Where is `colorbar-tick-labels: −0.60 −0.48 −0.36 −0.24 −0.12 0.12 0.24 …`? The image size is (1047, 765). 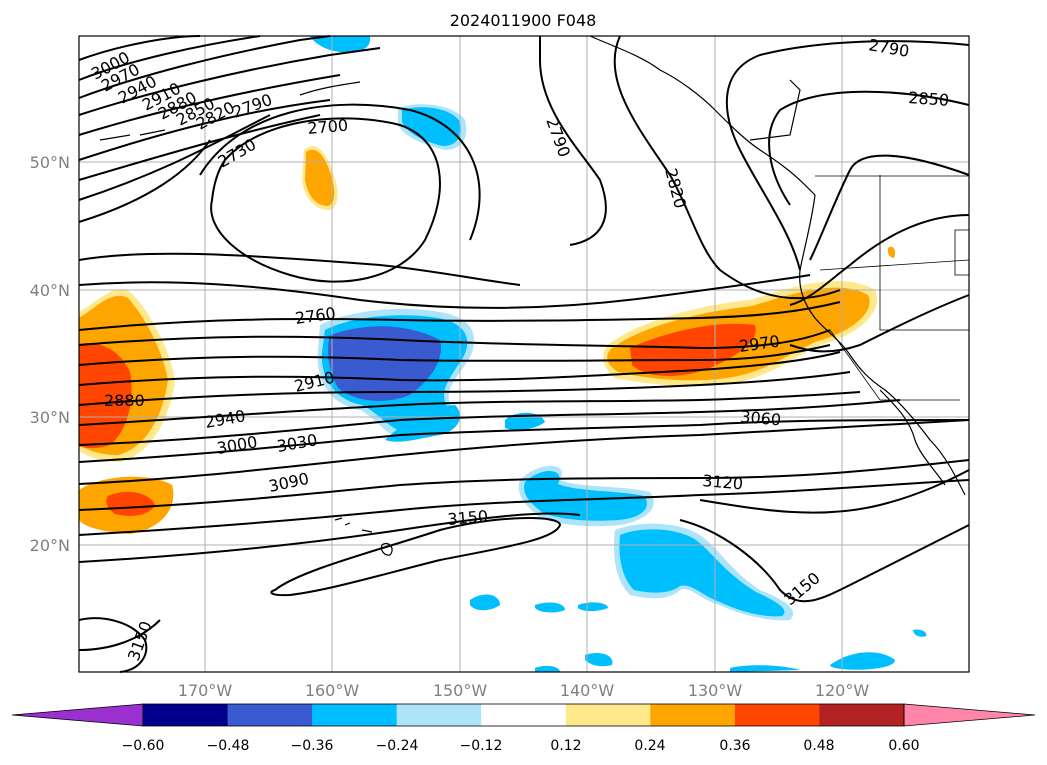
colorbar-tick-labels: −0.60 −0.48 −0.36 −0.24 −0.12 0.12 0.24 … is located at coordinates (521, 746).